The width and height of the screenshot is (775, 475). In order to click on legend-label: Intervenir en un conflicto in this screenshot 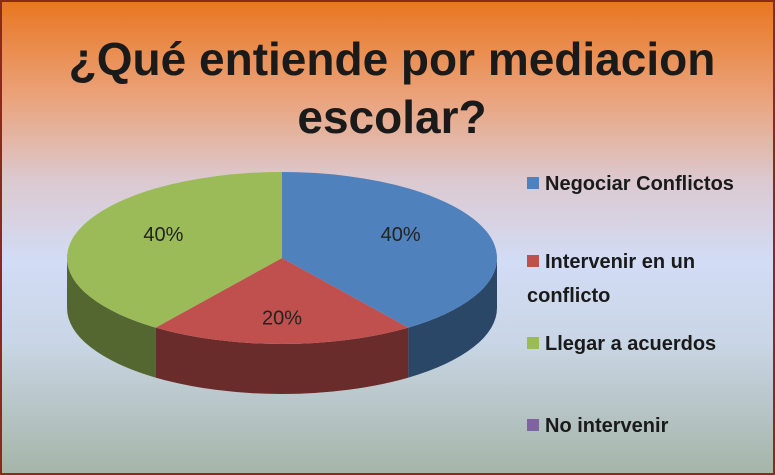, I will do `click(611, 279)`.